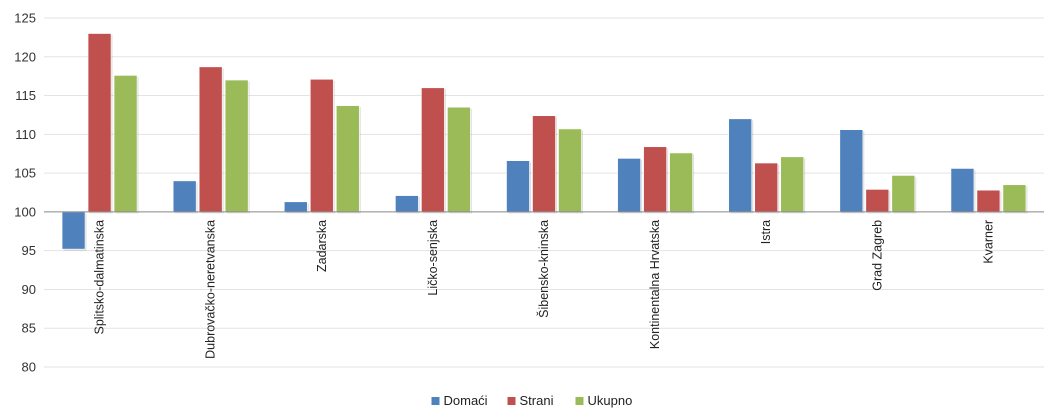 The height and width of the screenshot is (416, 1049). I want to click on category-label: Kvarner, so click(988, 242).